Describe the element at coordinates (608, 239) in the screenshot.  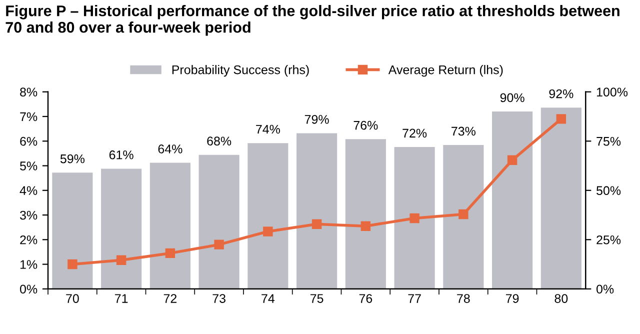
I see `y2-tick-label: 25%` at that location.